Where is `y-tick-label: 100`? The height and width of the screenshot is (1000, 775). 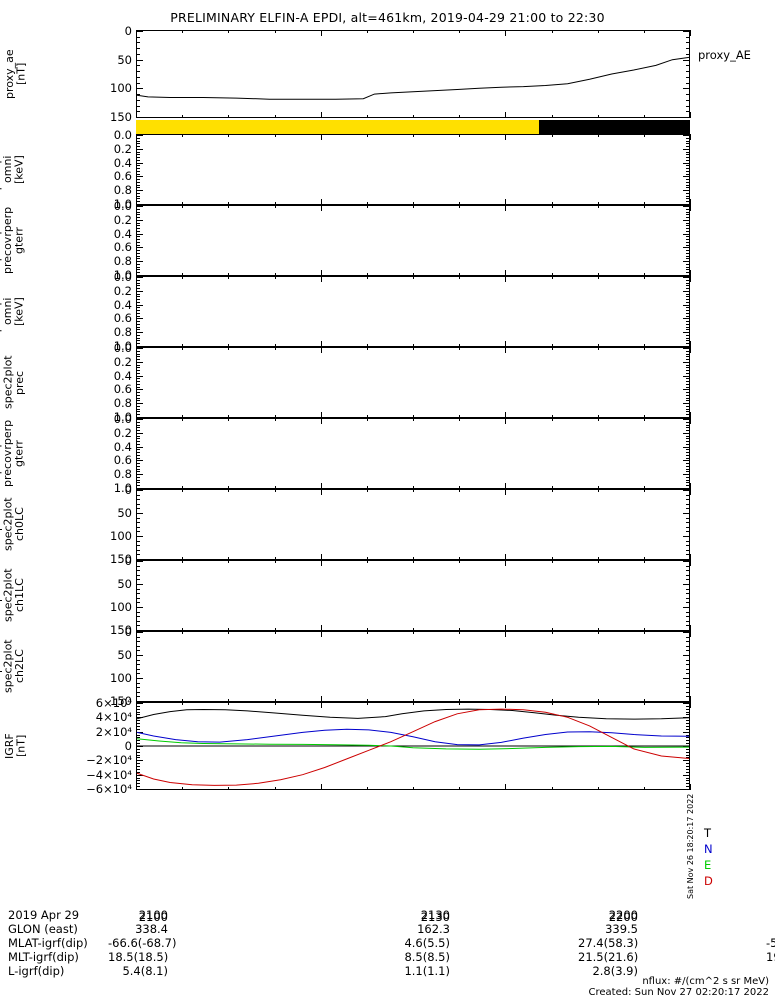 y-tick-label: 100 is located at coordinates (121, 678).